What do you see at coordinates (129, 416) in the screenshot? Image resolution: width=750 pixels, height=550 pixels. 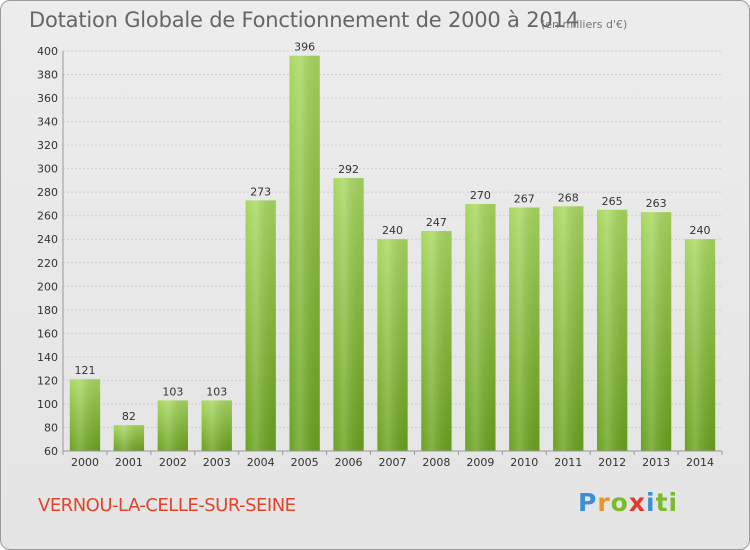 I see `bar-value-label: 82` at bounding box center [129, 416].